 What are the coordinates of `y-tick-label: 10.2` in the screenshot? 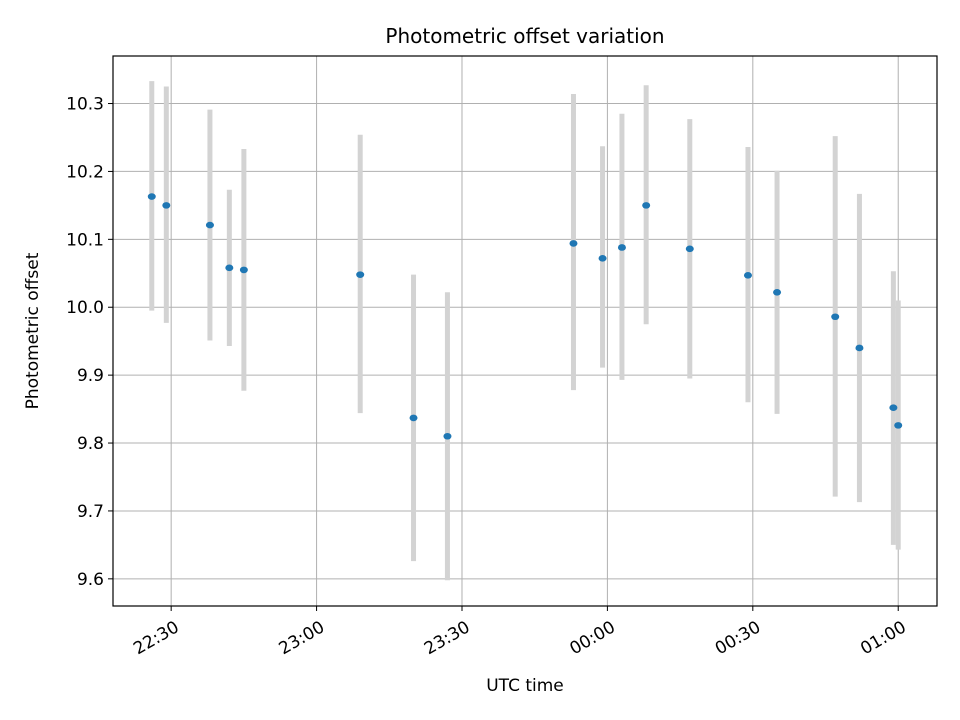 It's located at (85, 172).